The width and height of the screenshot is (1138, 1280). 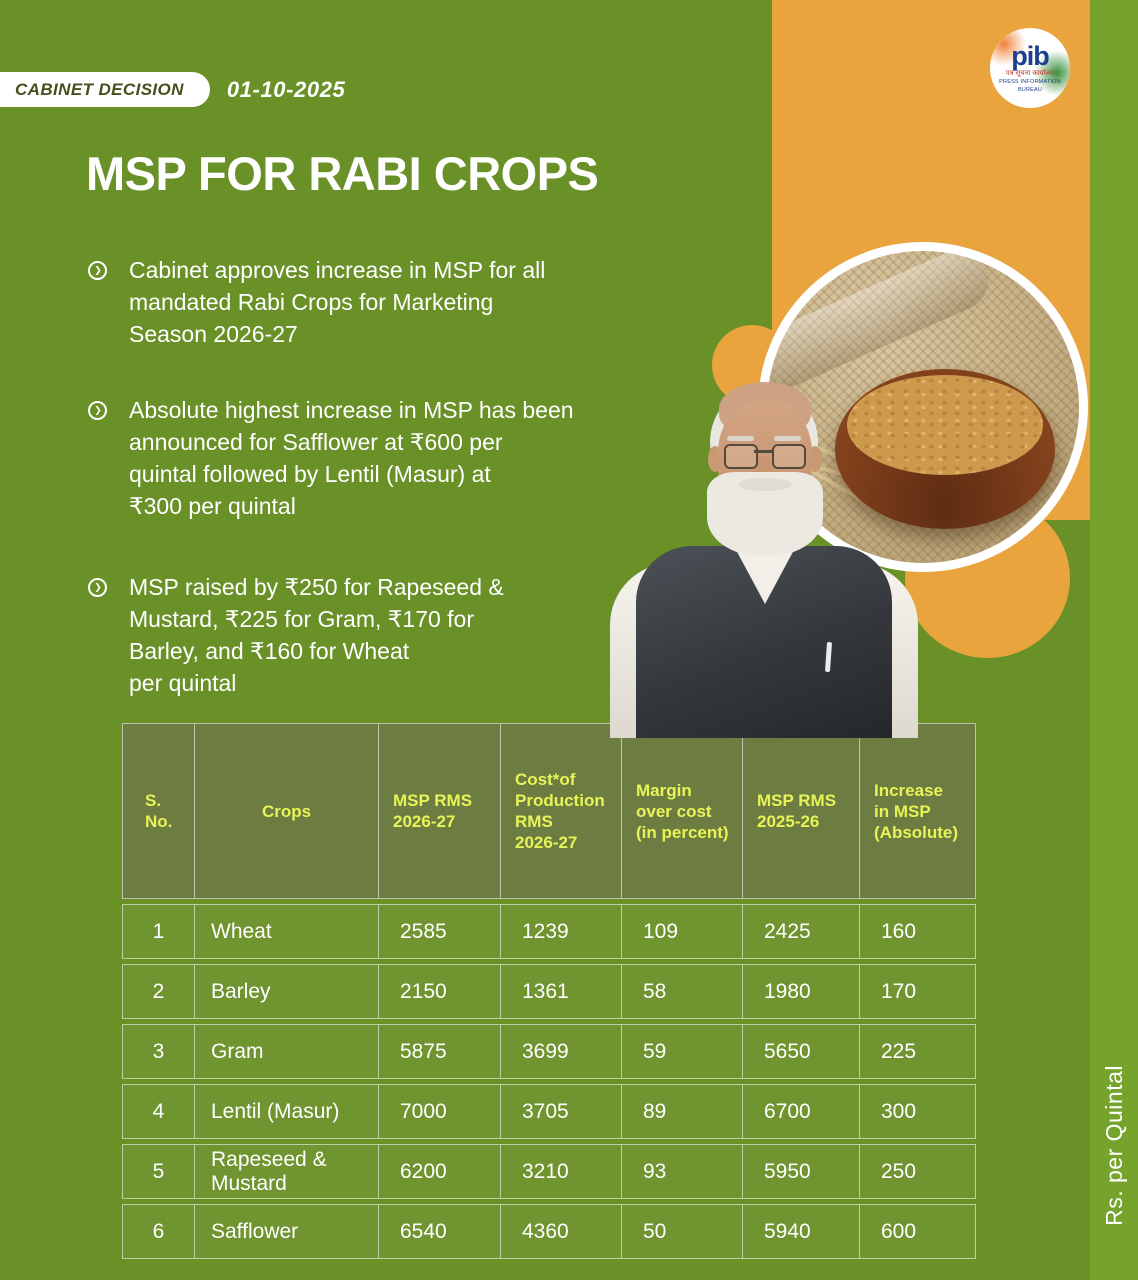 What do you see at coordinates (561, 931) in the screenshot?
I see `value-cell: 1239` at bounding box center [561, 931].